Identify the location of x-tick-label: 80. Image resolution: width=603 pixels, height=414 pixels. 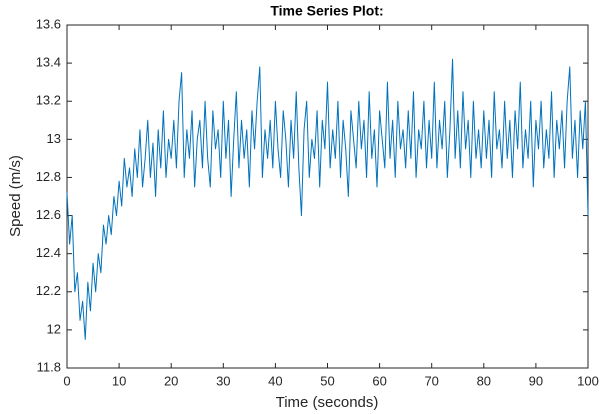
(484, 380).